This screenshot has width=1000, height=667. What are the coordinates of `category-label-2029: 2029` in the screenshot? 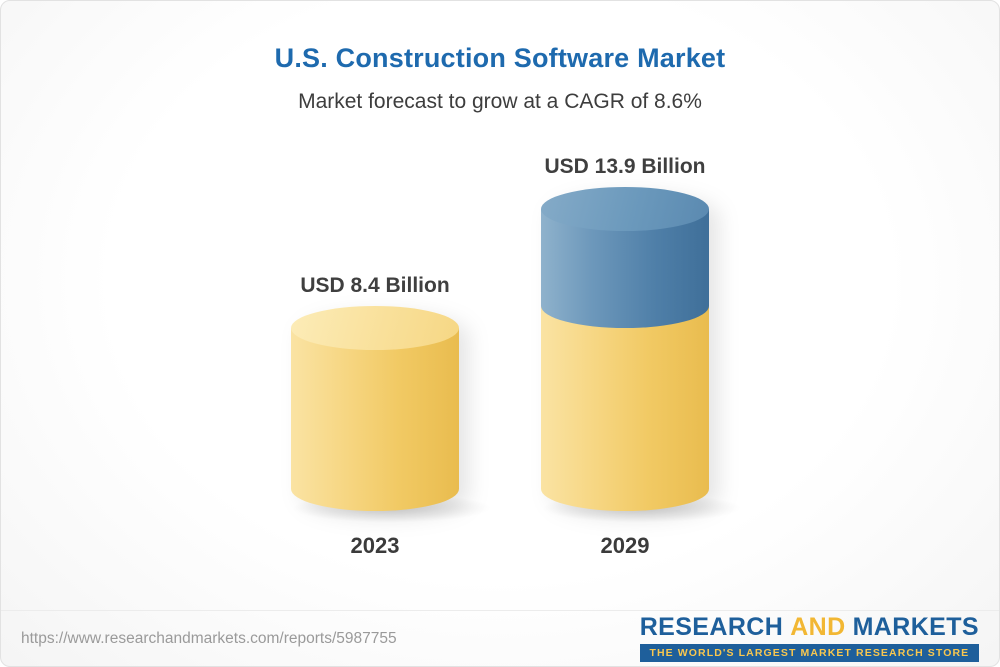 It's located at (625, 545).